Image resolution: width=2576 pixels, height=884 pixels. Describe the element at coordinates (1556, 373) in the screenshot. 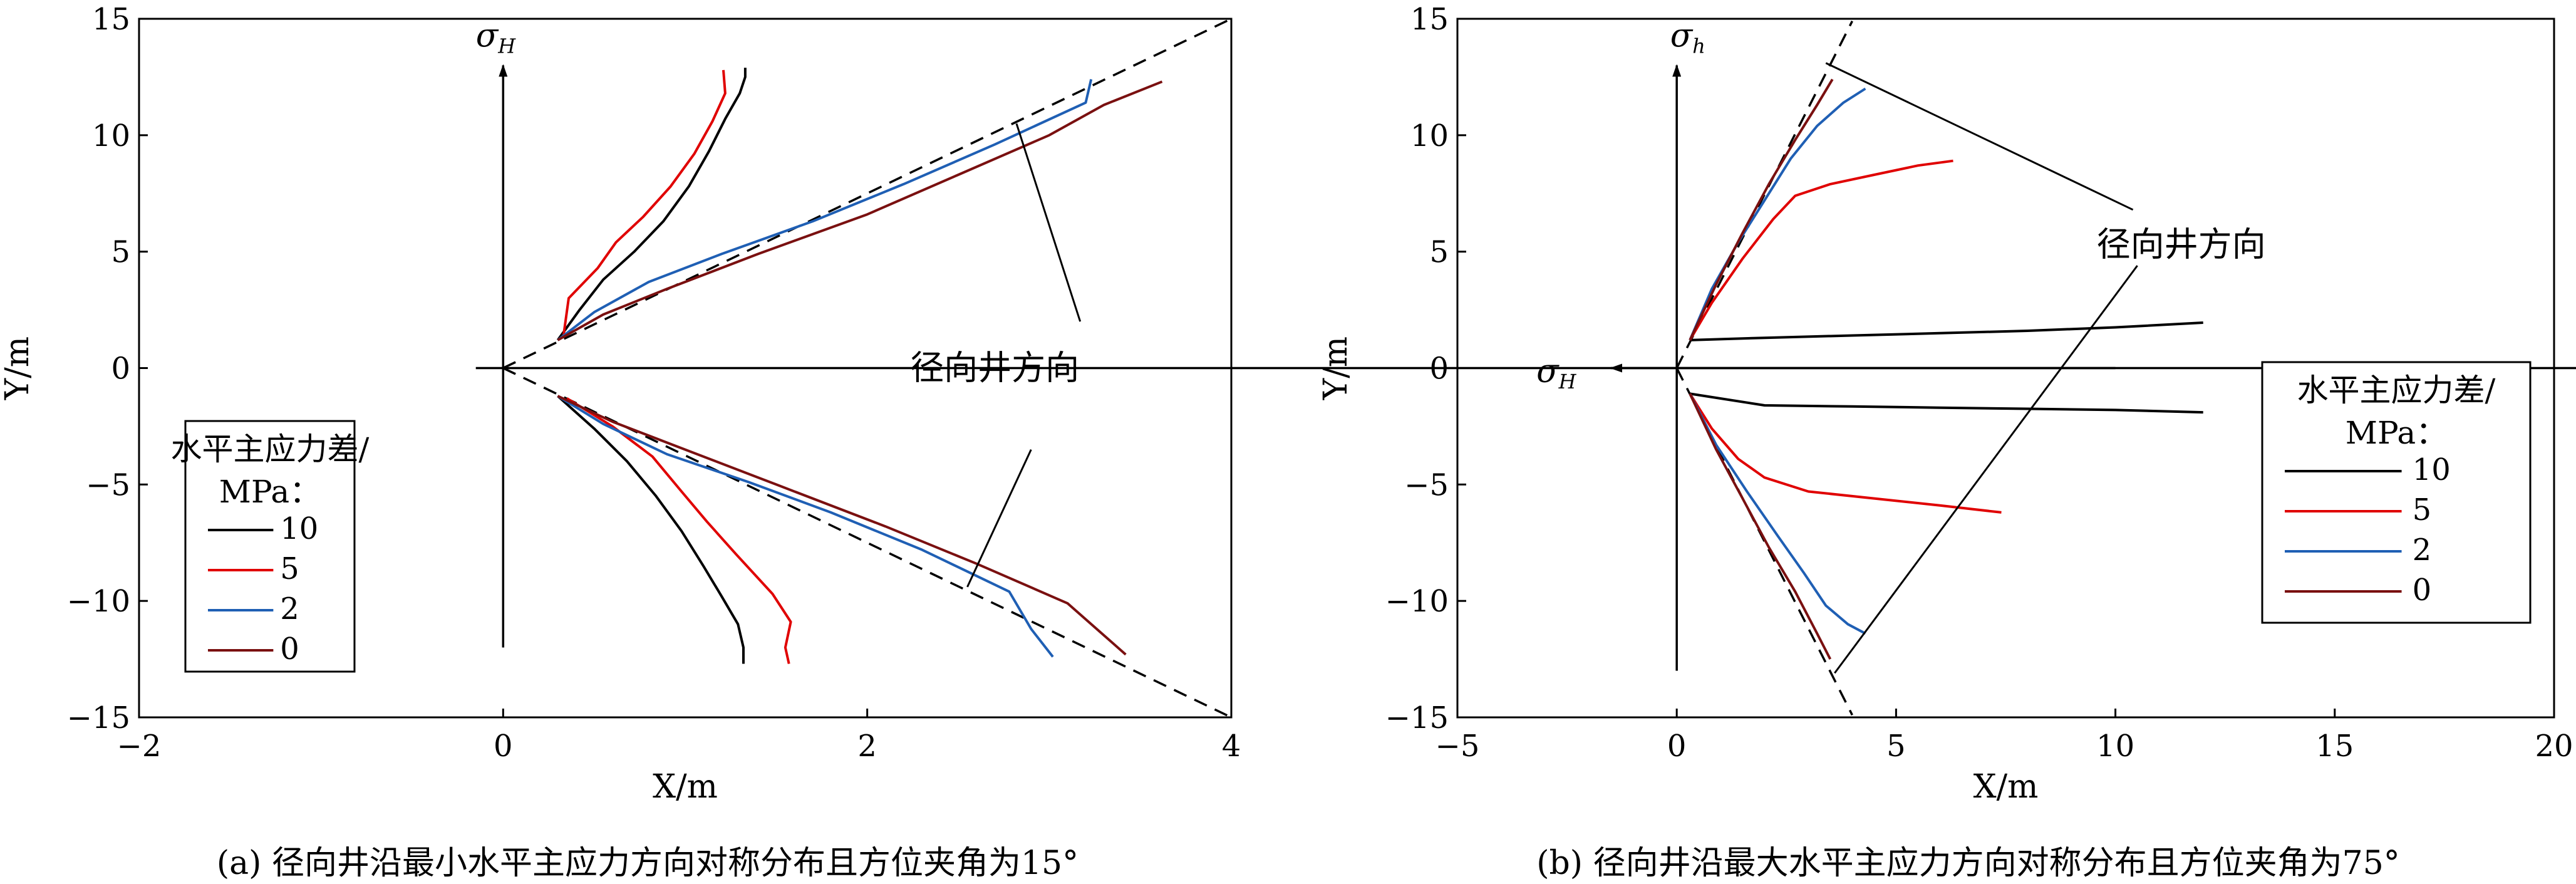

I see `stress-label-horizontal-b: σH` at that location.